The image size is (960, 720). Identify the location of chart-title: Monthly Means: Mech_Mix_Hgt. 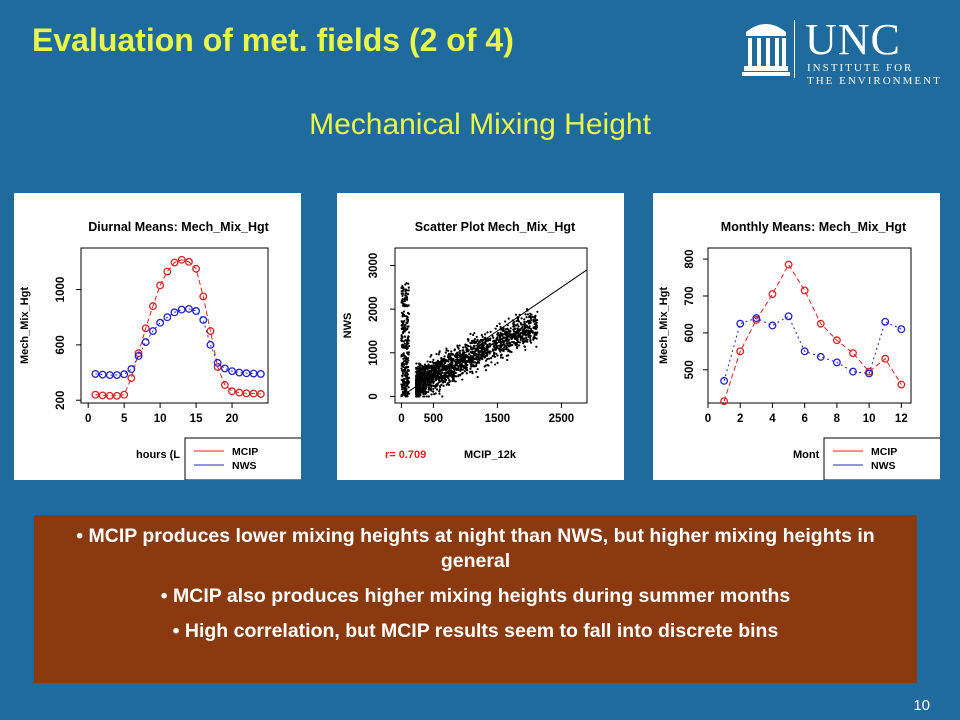
(814, 227).